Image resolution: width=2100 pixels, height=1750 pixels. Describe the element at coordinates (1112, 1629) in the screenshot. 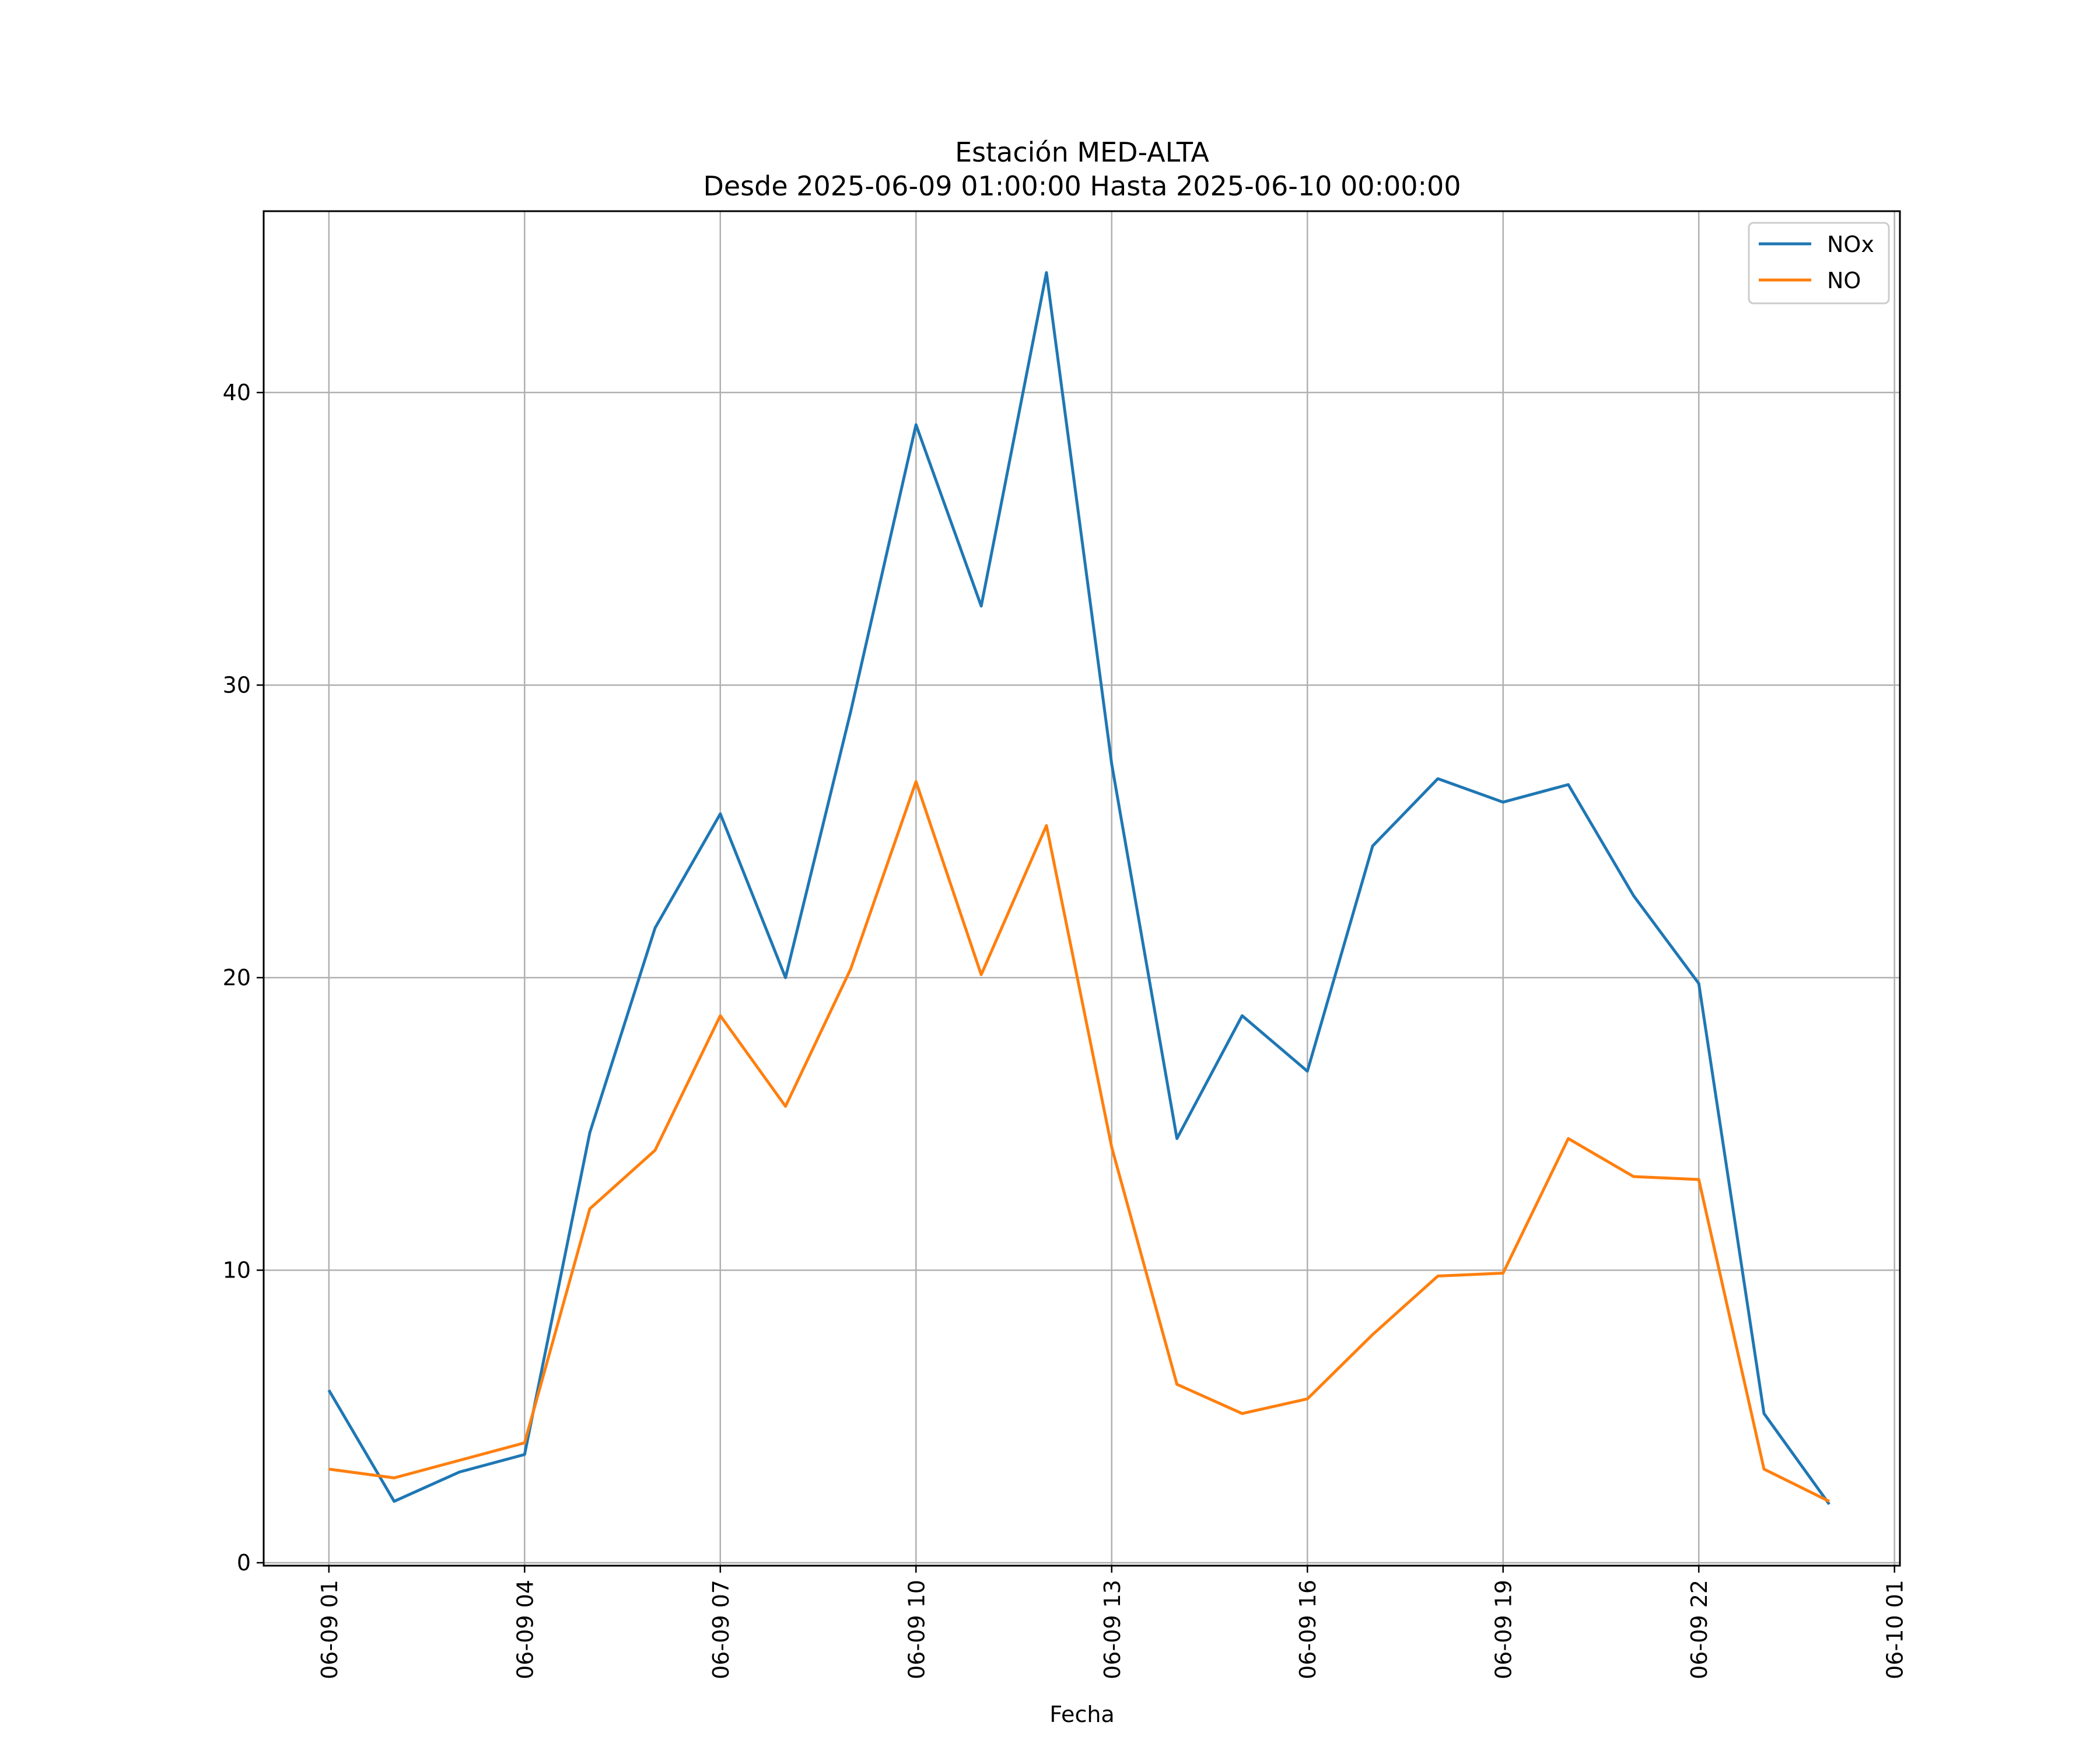

I see `x-tick-label: 06-09 13` at that location.